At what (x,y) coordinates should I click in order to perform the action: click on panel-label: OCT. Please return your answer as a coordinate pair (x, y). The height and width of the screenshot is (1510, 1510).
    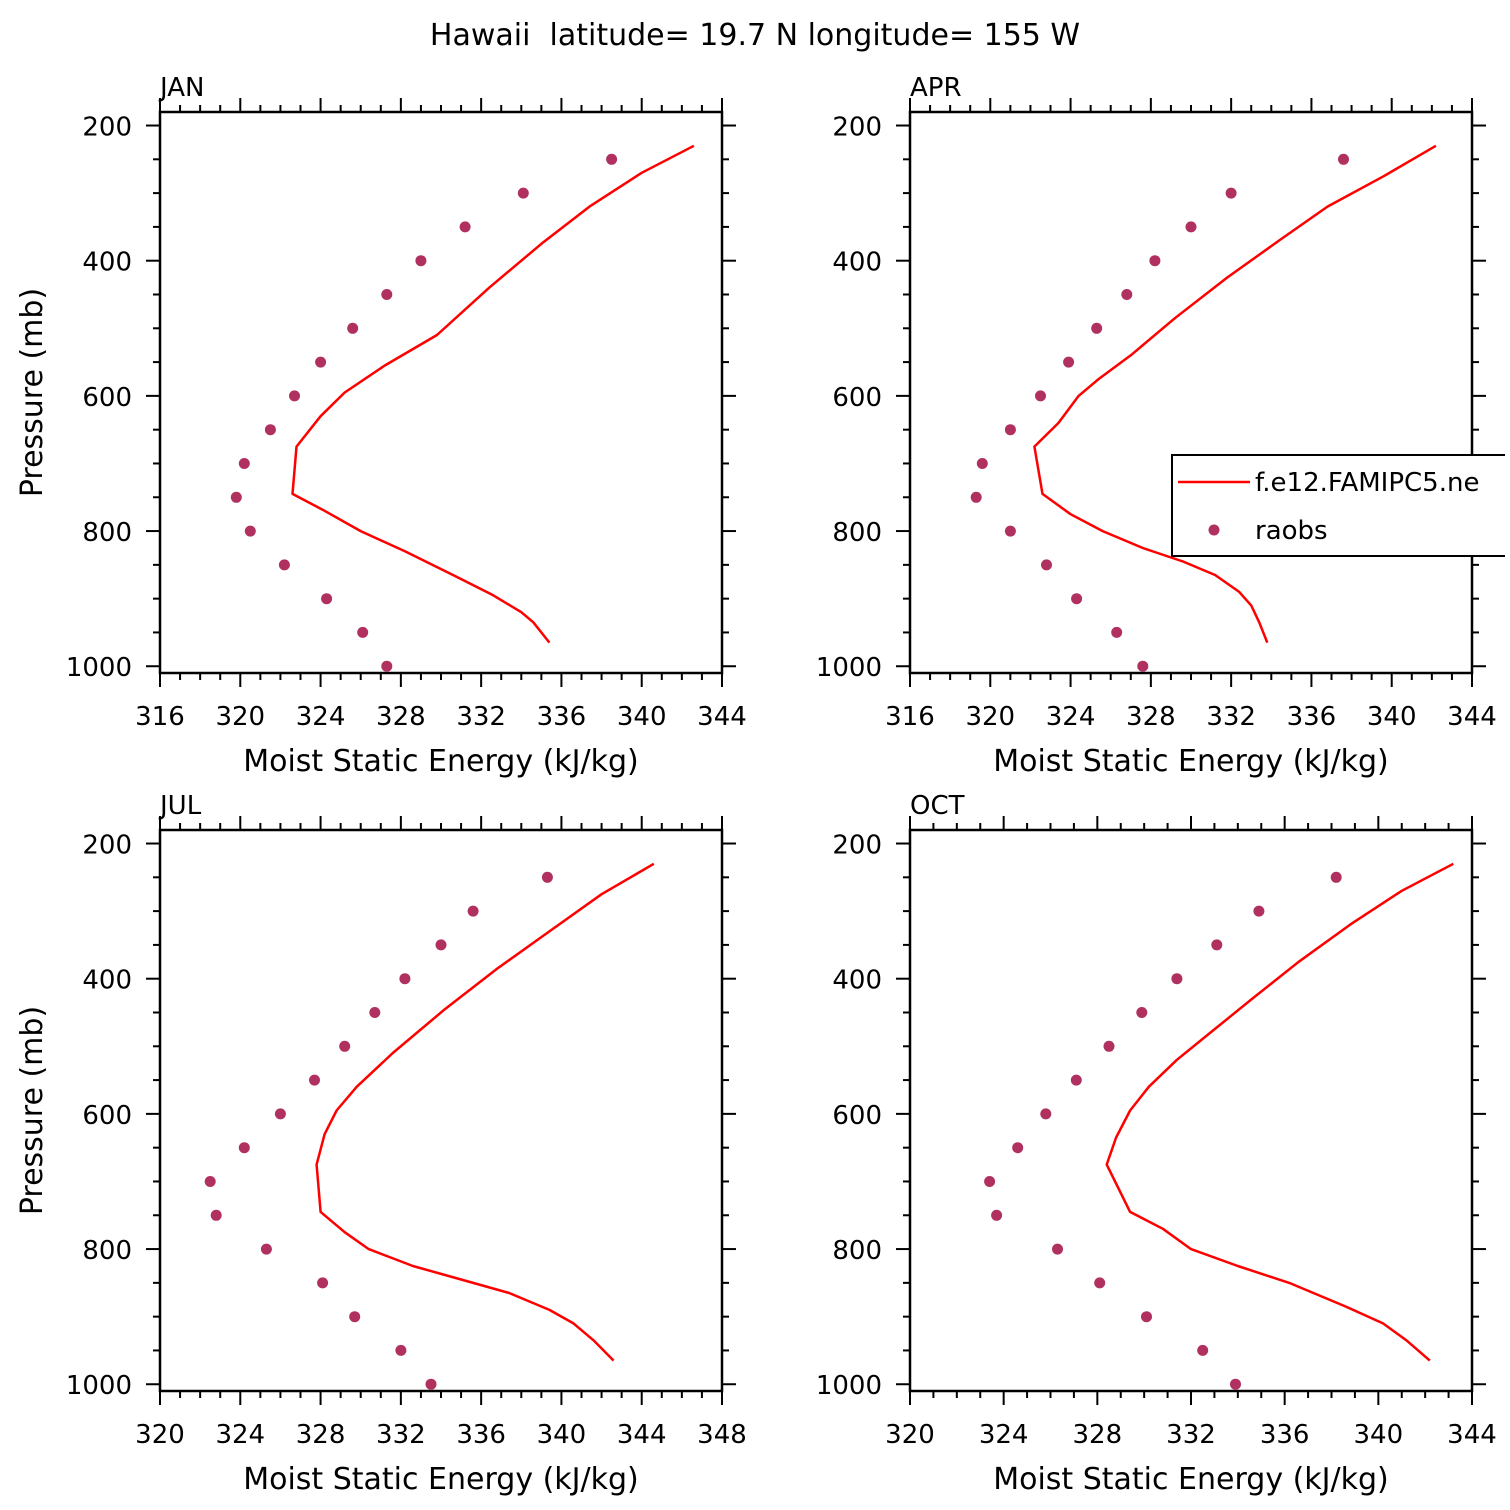
    Looking at the image, I should click on (937, 806).